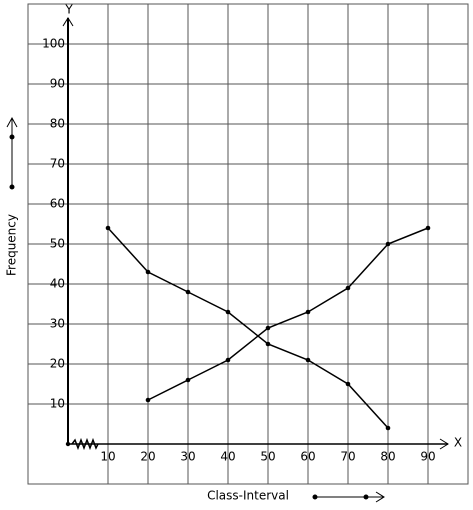 The width and height of the screenshot is (473, 510). What do you see at coordinates (267, 457) in the screenshot?
I see `x-tick-label: 50` at bounding box center [267, 457].